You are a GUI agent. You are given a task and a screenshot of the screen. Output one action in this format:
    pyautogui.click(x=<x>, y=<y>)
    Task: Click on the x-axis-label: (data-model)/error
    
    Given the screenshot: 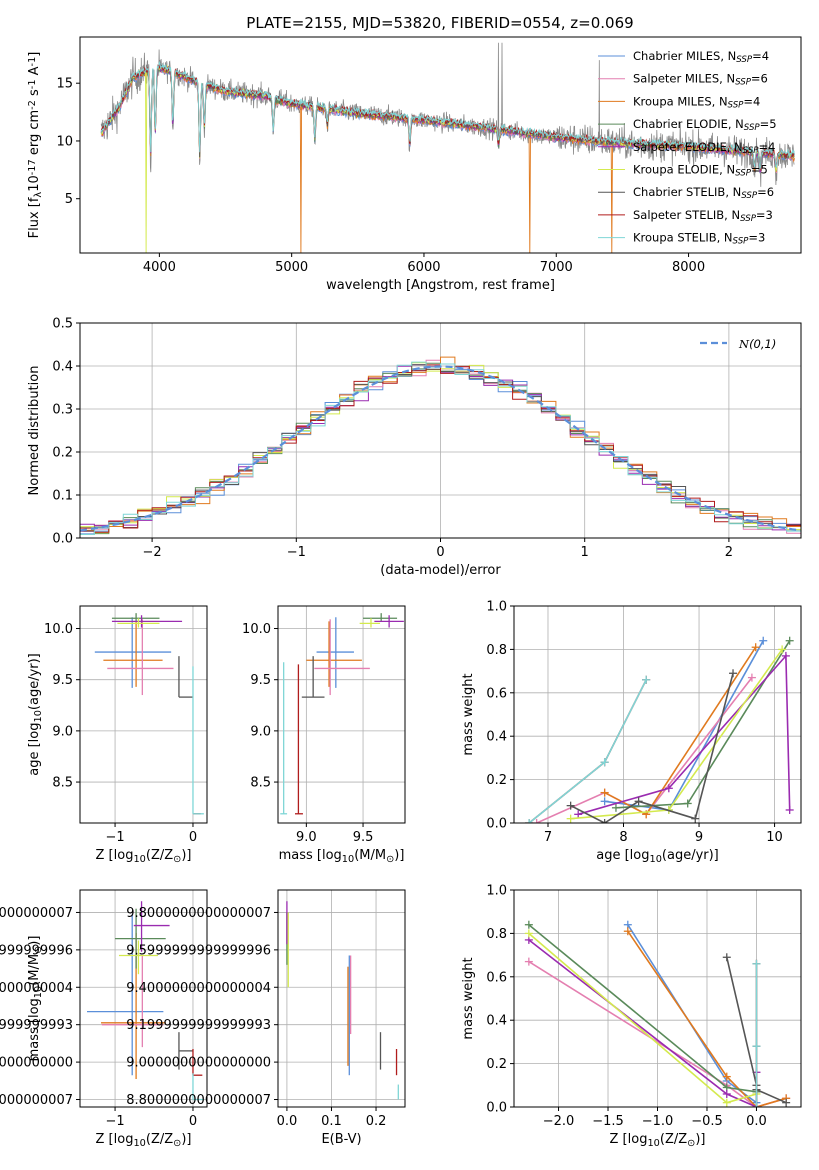 What is the action you would take?
    pyautogui.click(x=440, y=570)
    